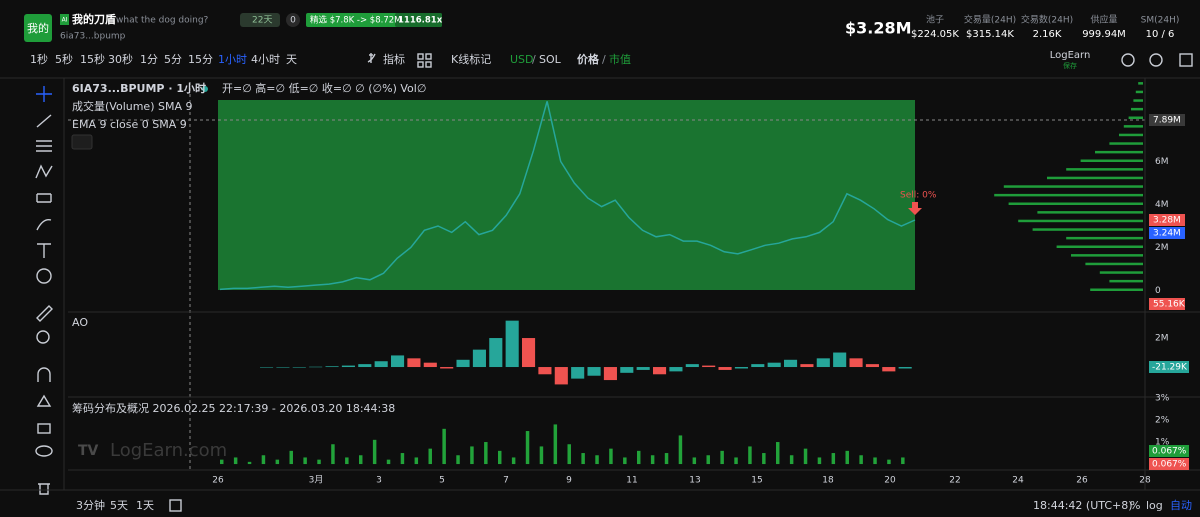  I want to click on percent-toggle: %, so click(1135, 505).